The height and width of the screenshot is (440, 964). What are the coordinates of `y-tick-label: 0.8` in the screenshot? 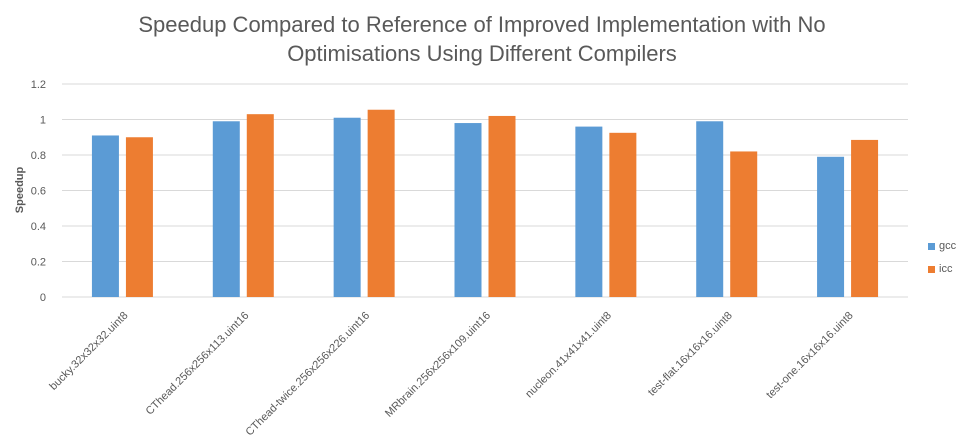 It's located at (38, 156).